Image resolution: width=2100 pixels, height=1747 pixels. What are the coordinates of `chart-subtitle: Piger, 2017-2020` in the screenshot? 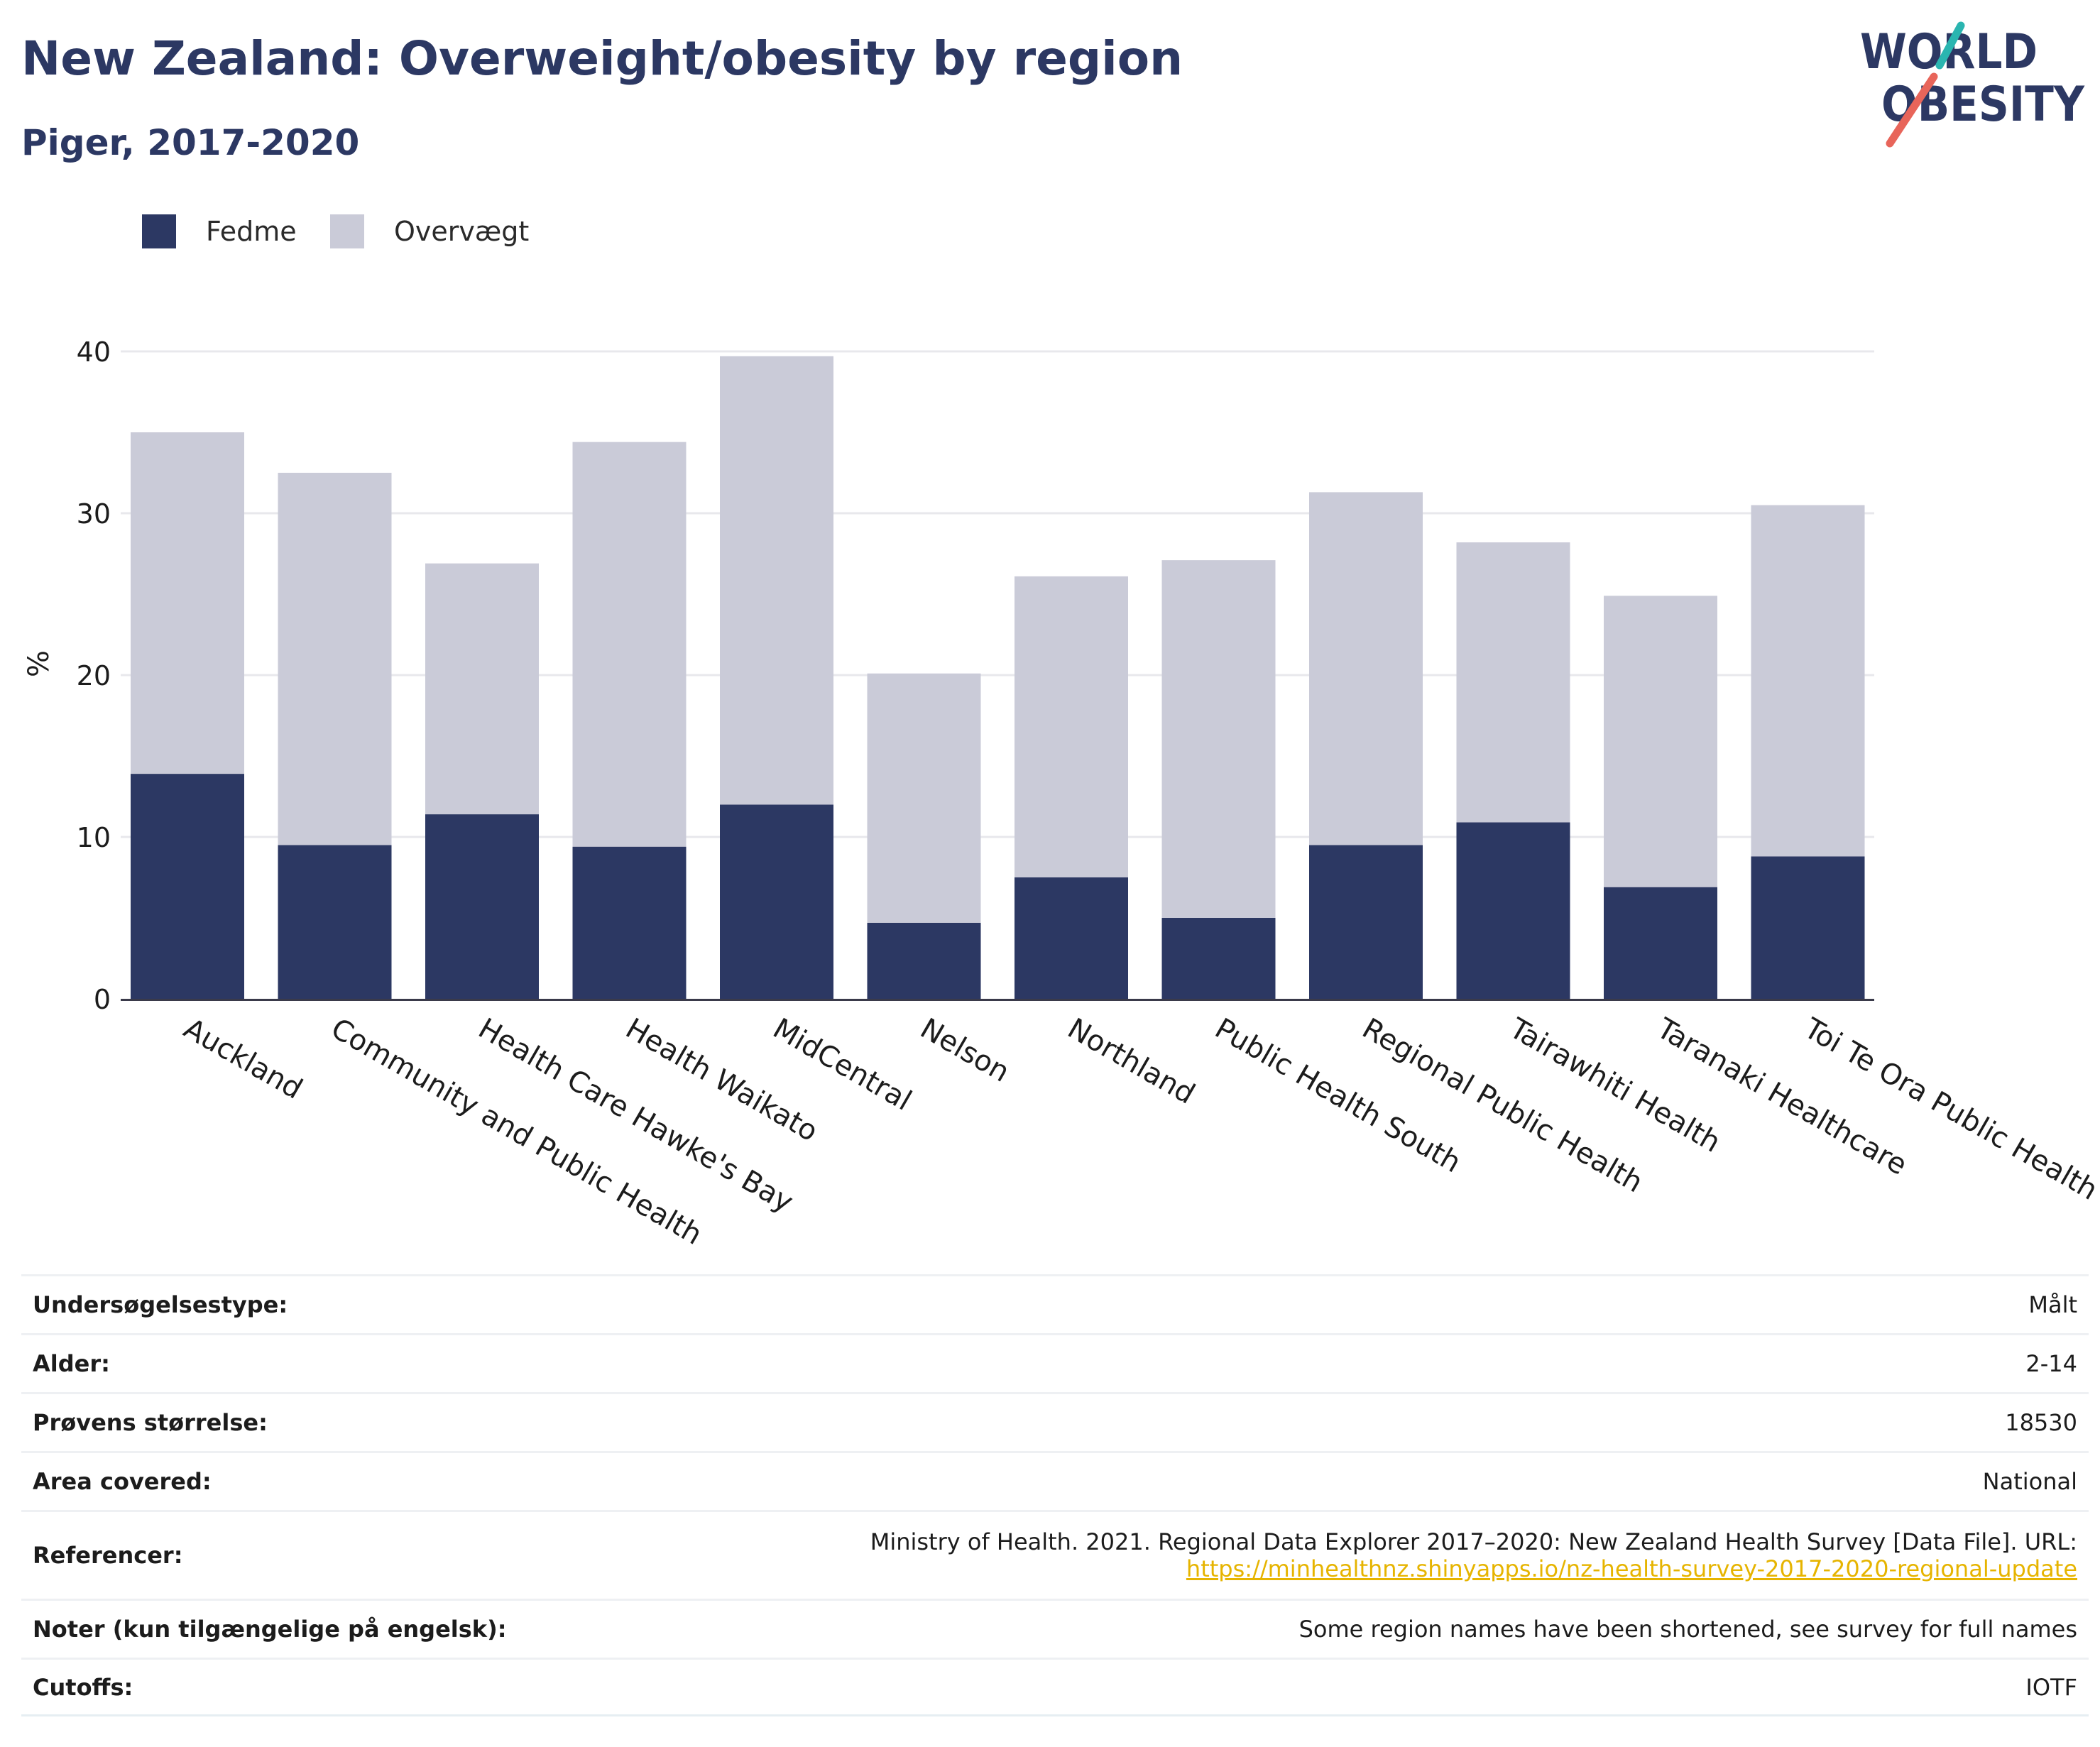 It's located at (190, 142).